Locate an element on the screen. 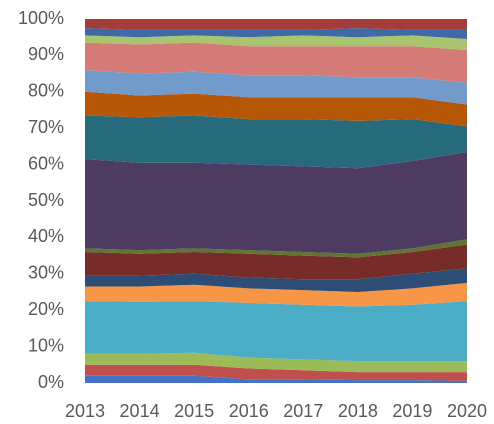  y-tick-label: 40% is located at coordinates (46, 236).